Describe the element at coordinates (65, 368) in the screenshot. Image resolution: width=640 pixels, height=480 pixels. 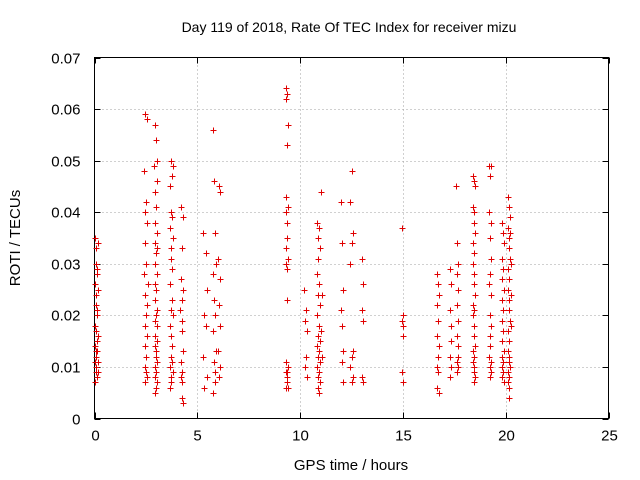
I see `y-tick-label: 0.01` at that location.